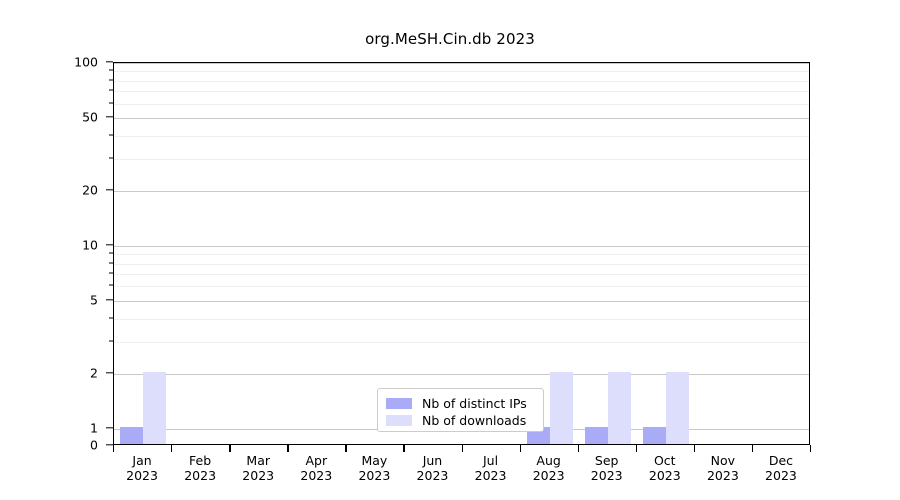 This screenshot has height=500, width=900. What do you see at coordinates (142, 468) in the screenshot?
I see `x-tick-label: Jan 2023` at bounding box center [142, 468].